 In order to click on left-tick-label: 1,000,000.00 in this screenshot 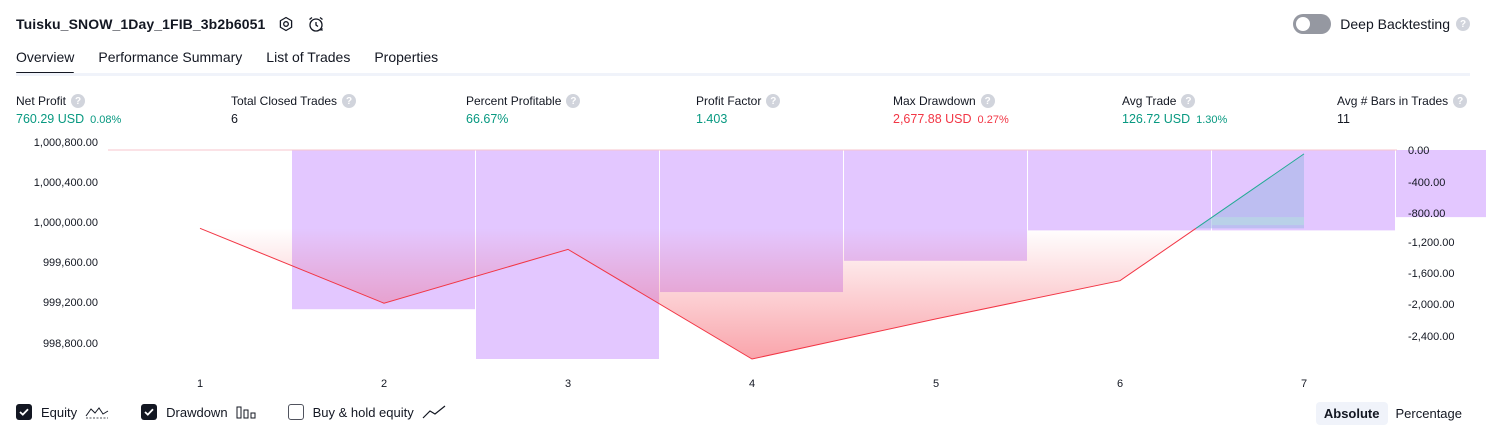, I will do `click(66, 223)`.